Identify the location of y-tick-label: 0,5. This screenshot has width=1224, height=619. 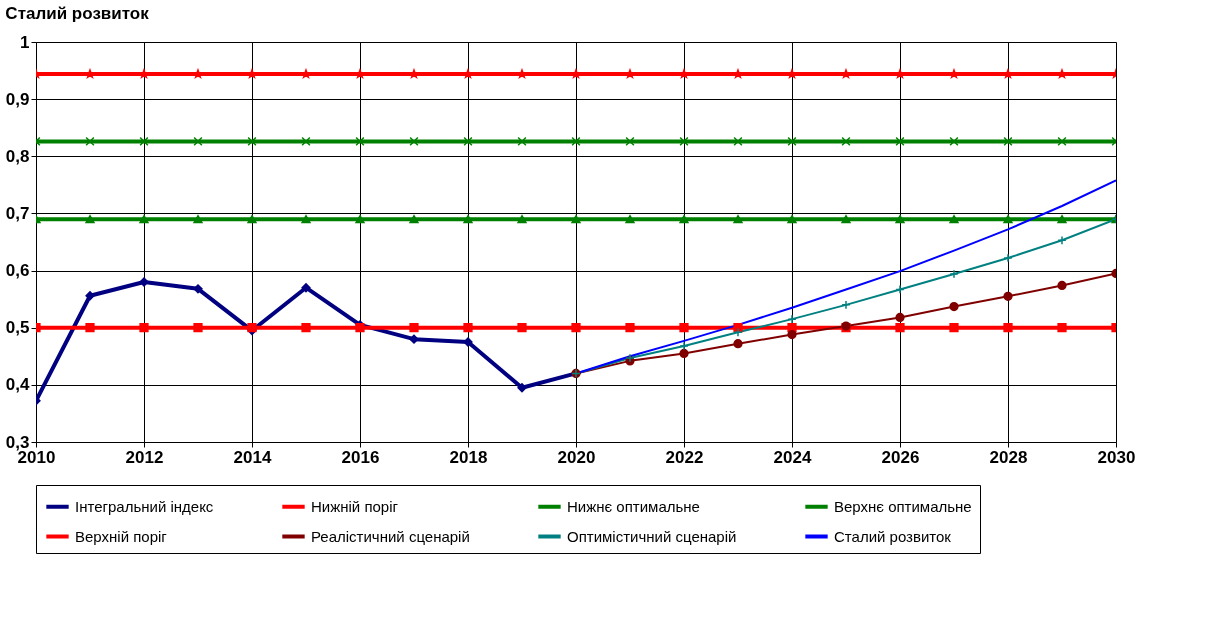
(17, 328).